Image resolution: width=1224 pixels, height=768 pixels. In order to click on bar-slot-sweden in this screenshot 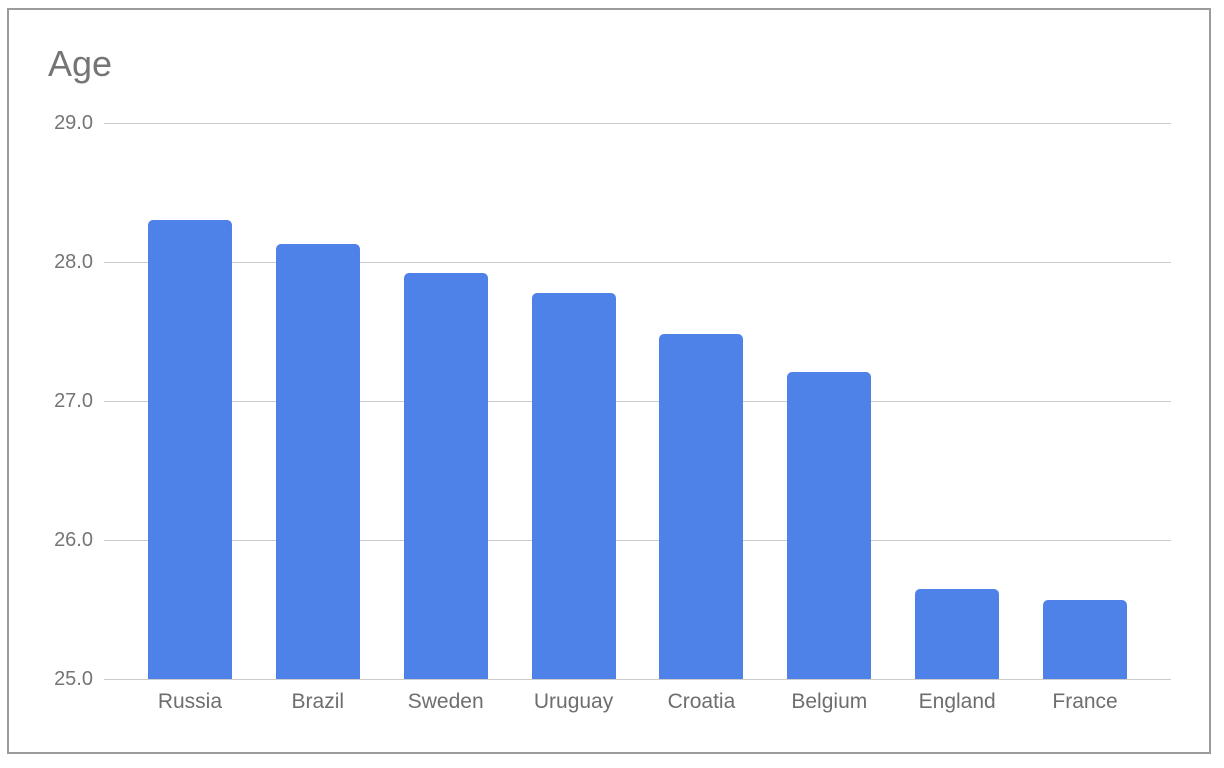, I will do `click(446, 401)`.